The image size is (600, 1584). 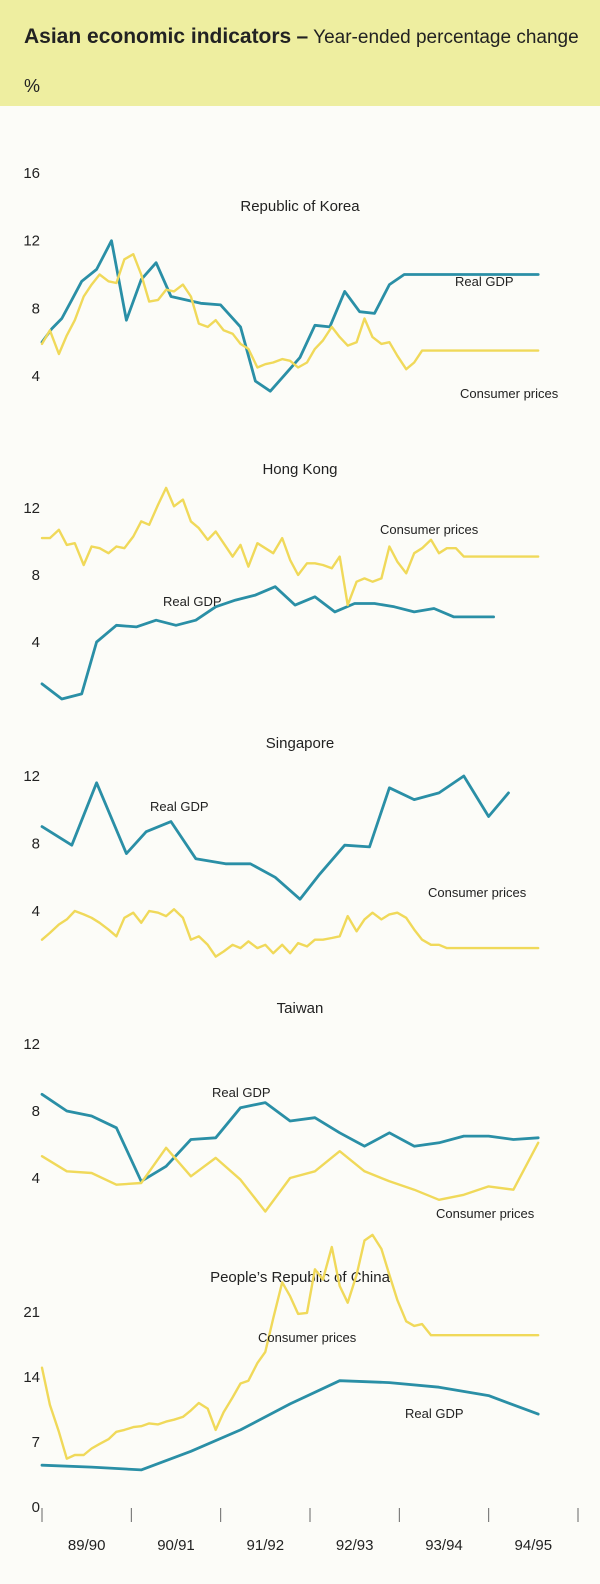 I want to click on unit-label: %, so click(x=32, y=86).